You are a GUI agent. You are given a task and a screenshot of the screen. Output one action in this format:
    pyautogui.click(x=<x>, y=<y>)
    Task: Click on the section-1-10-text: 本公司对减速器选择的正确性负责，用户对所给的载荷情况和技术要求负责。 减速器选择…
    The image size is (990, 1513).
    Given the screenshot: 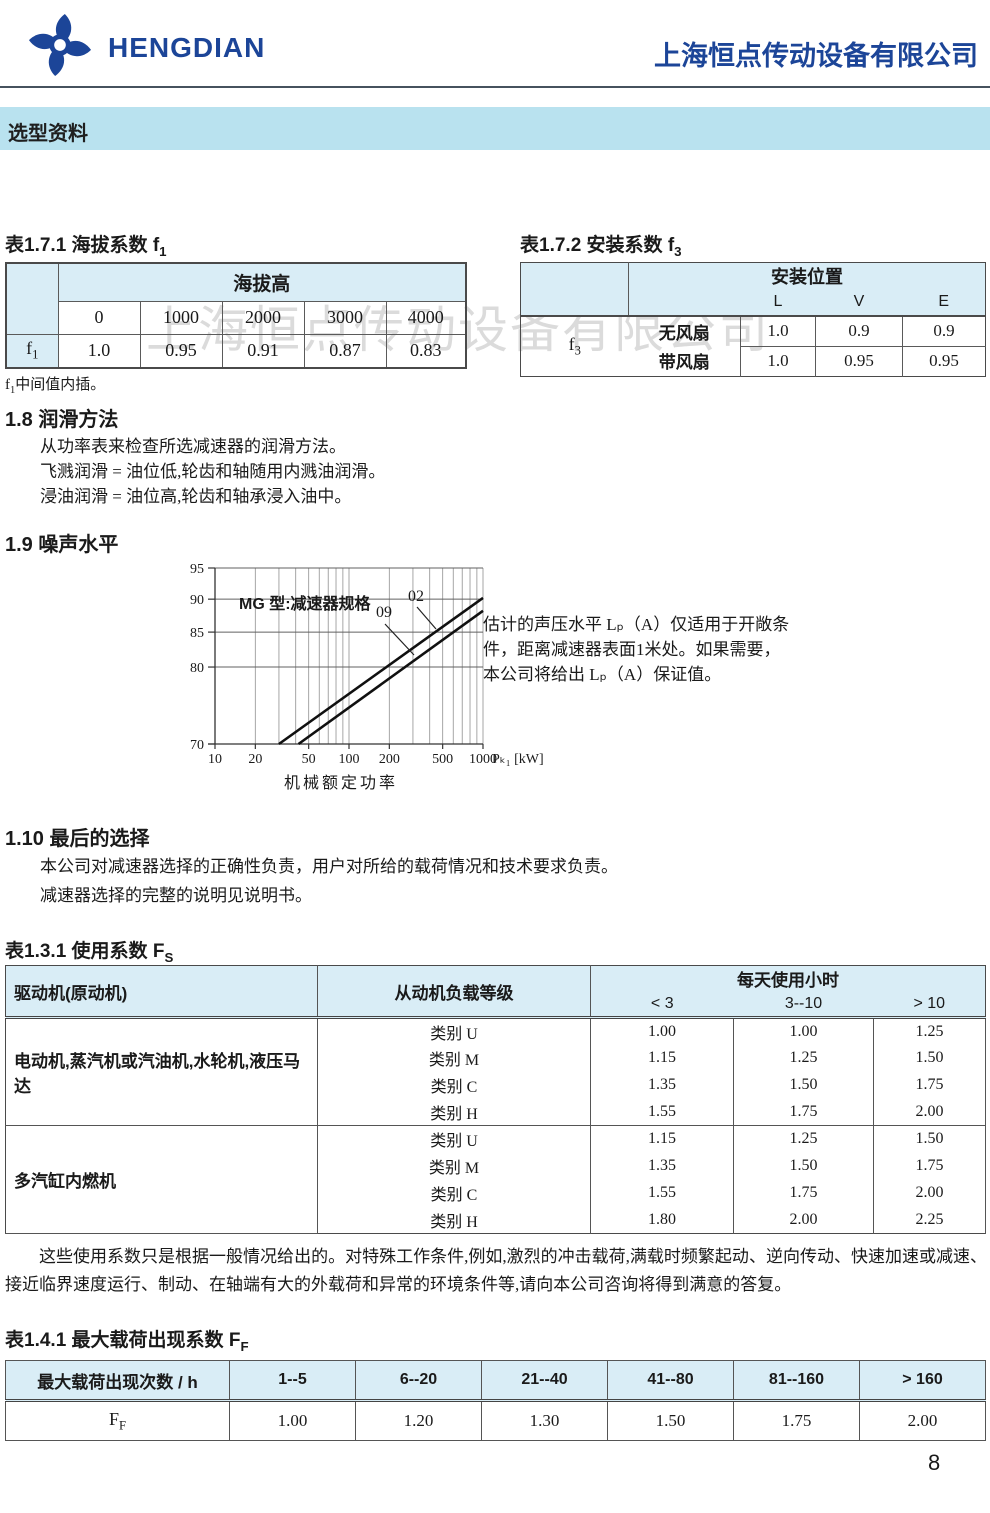 What is the action you would take?
    pyautogui.click(x=329, y=881)
    